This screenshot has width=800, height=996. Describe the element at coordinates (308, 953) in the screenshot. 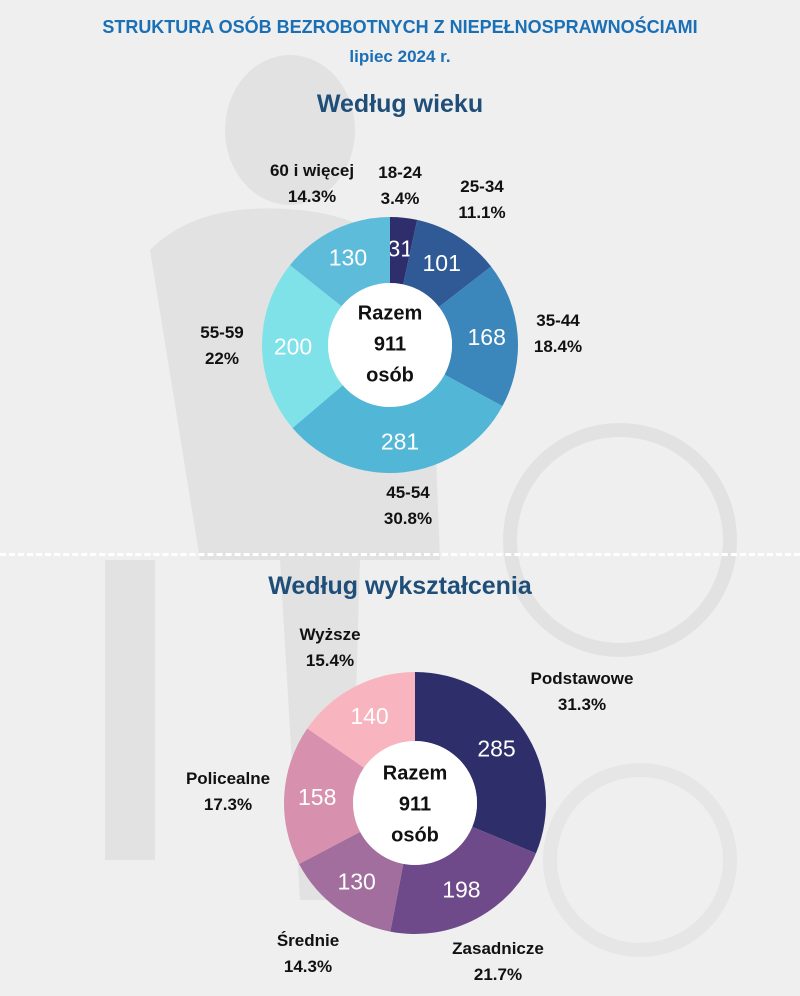

I see `legend-label-srednie: Średnie 14.3%` at that location.